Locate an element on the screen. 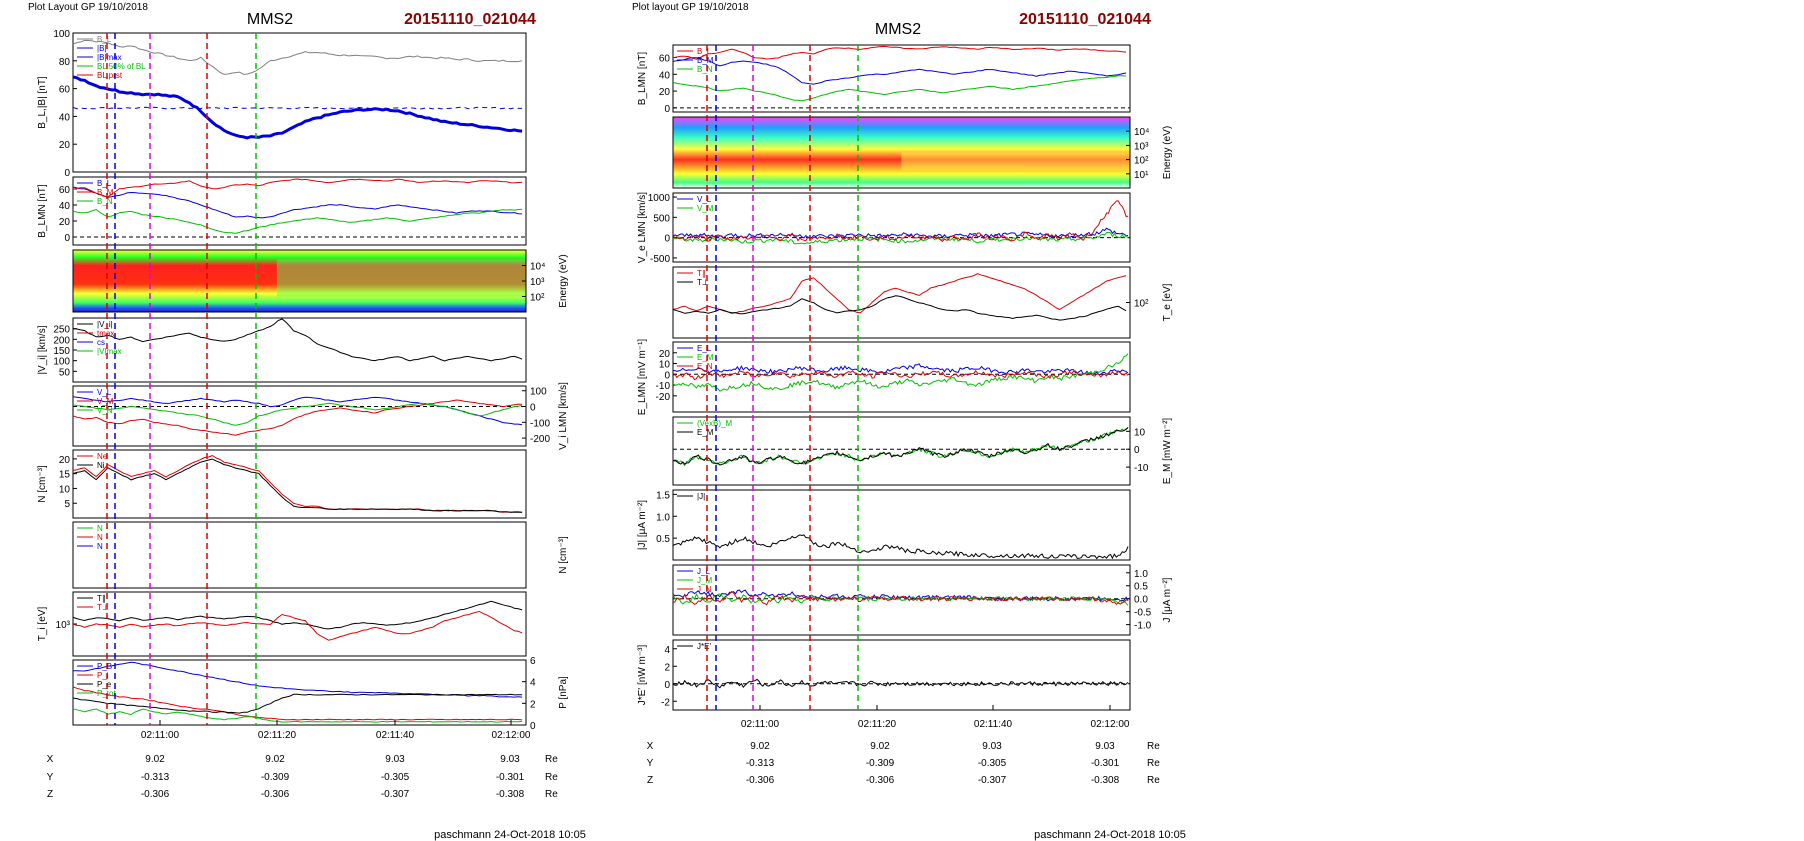 This screenshot has width=1804, height=841. legend-entry: J_M is located at coordinates (704, 580).